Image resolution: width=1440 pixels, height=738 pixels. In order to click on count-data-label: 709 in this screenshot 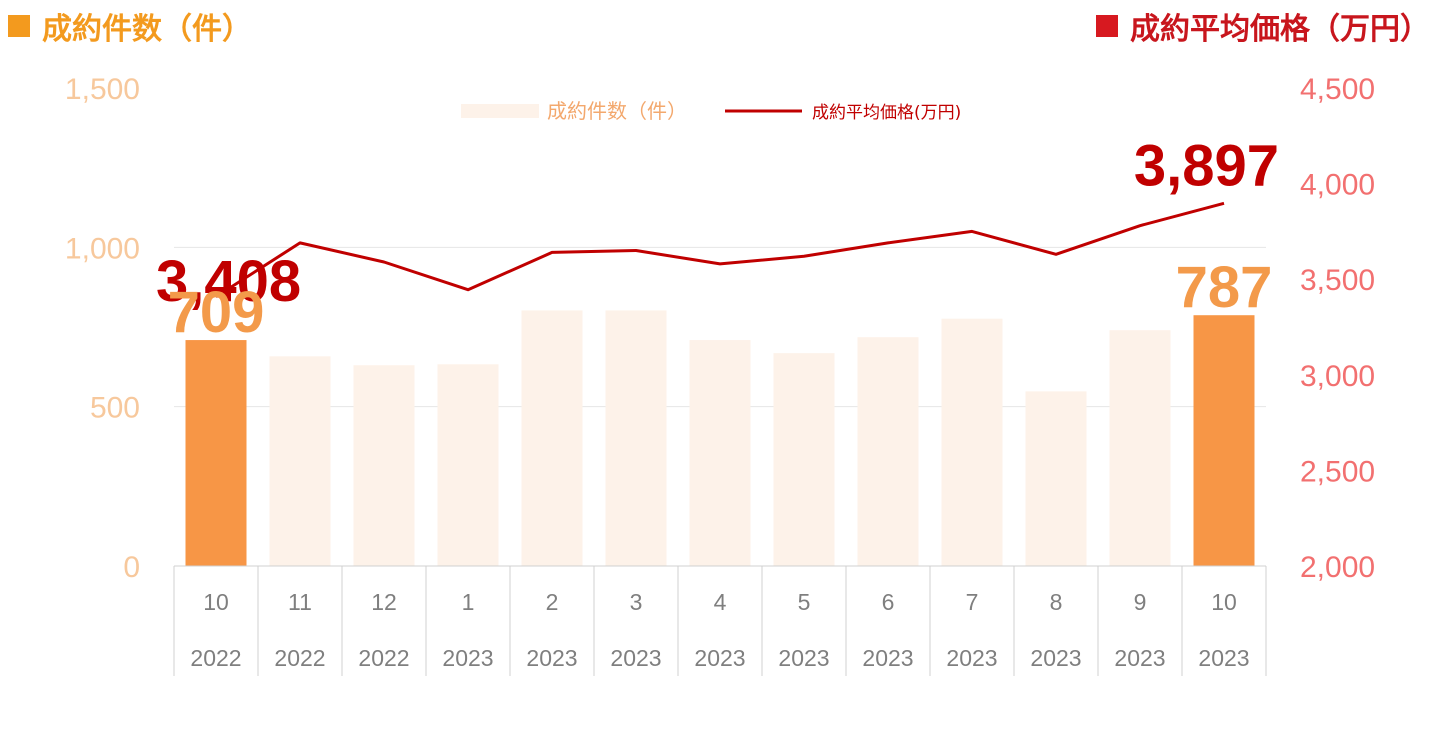, I will do `click(216, 312)`.